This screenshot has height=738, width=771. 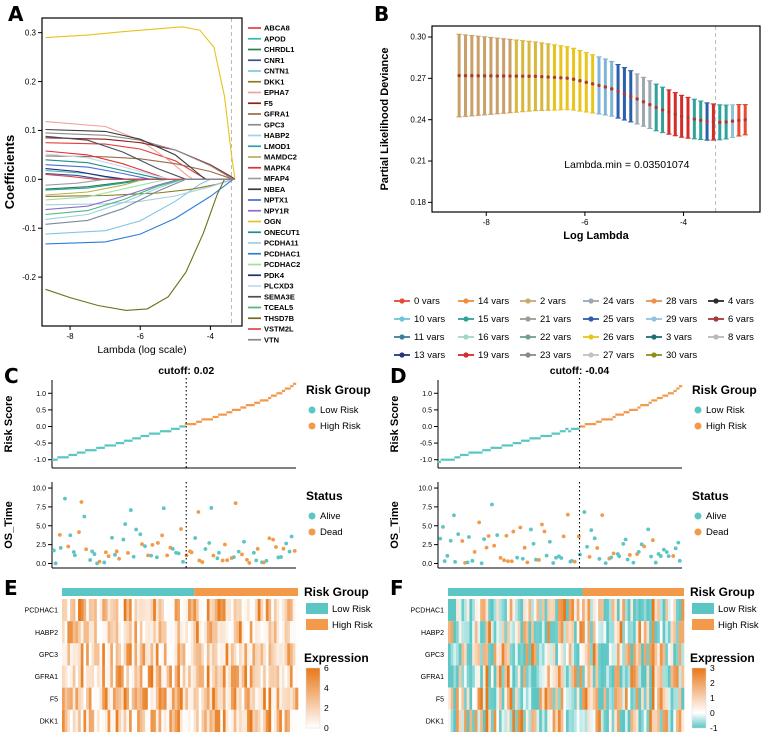 I want to click on svg-text: 0.3, so click(x=31, y=32).